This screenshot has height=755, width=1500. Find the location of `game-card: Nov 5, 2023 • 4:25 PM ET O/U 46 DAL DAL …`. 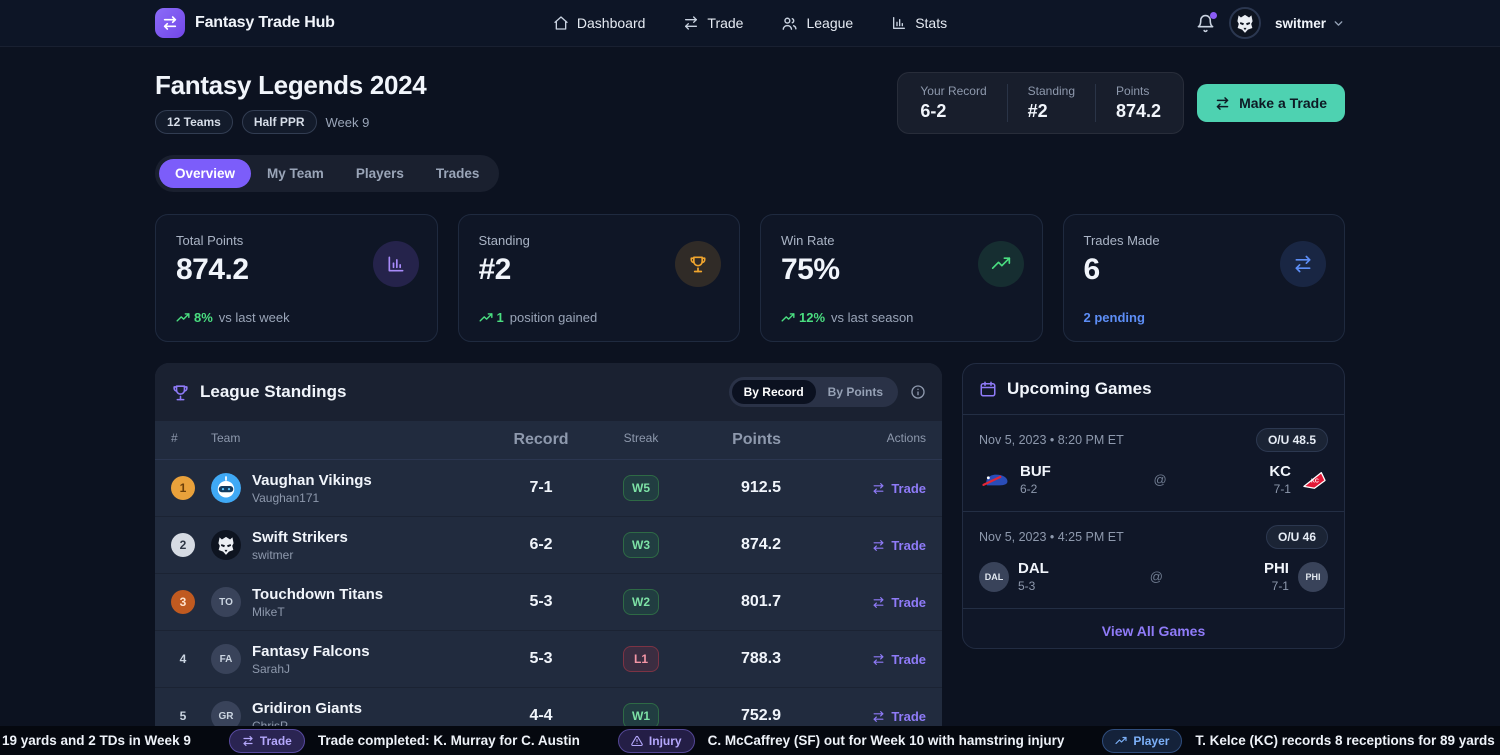

game-card: Nov 5, 2023 • 4:25 PM ET O/U 46 DAL DAL … is located at coordinates (1153, 560).